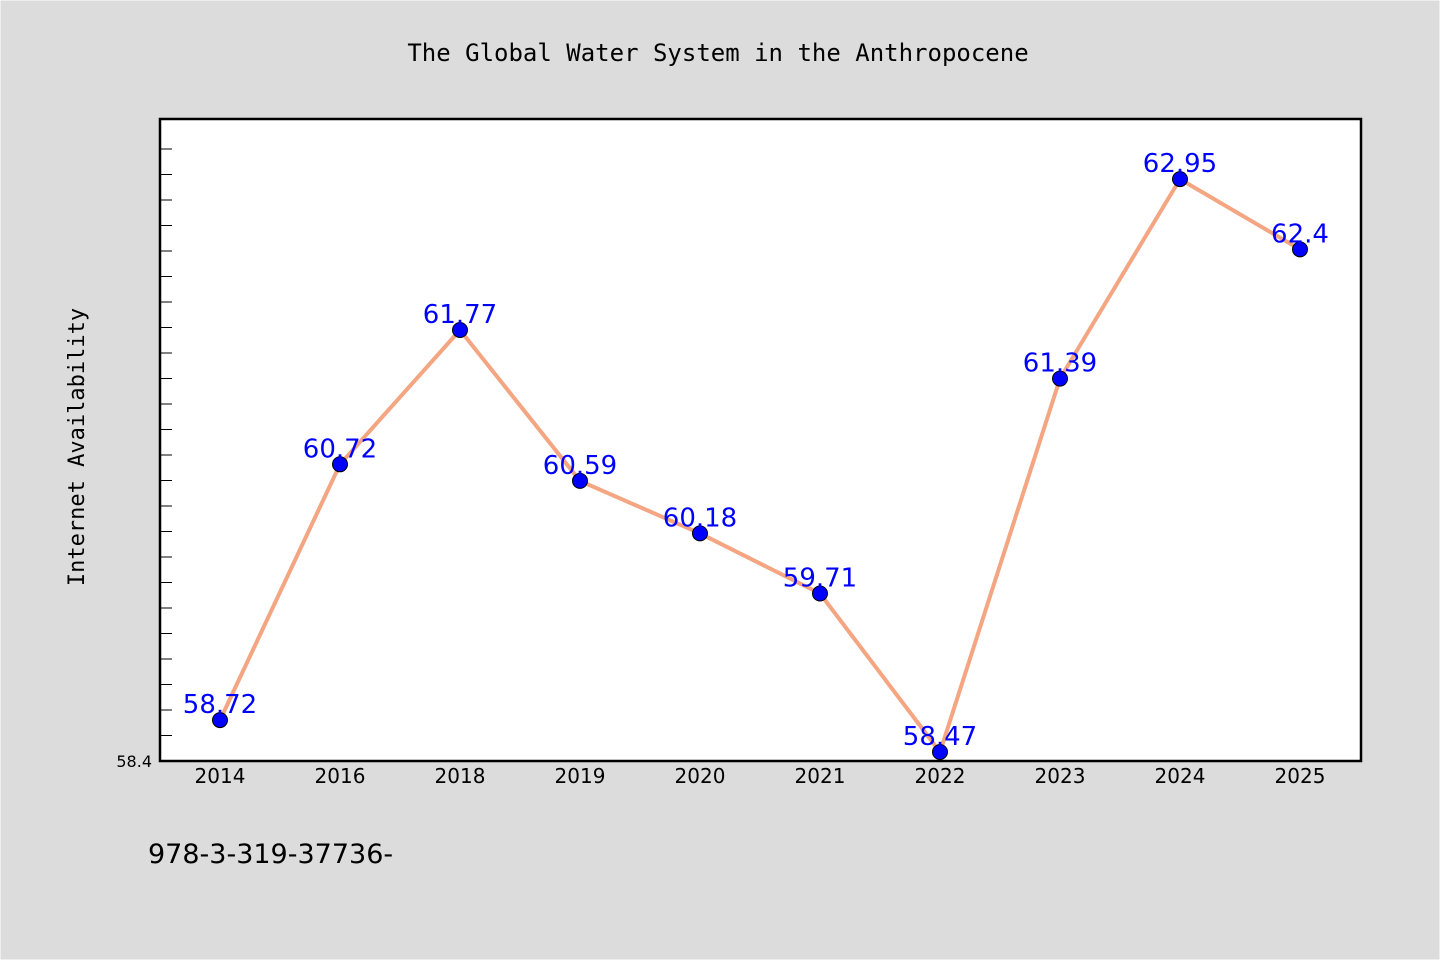  I want to click on data-label: 61.39, so click(1060, 364).